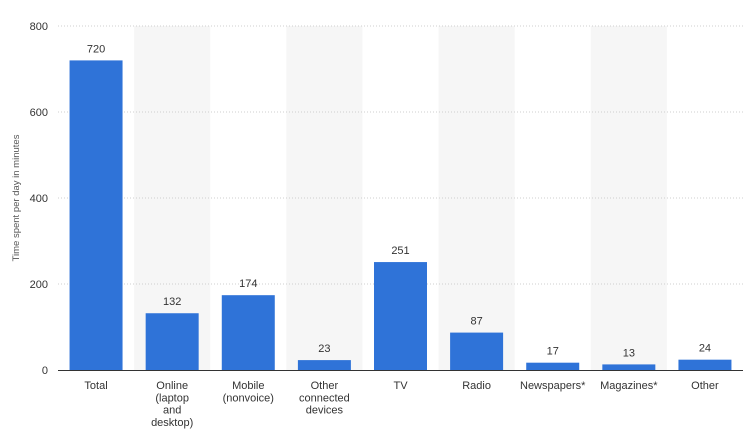 The height and width of the screenshot is (439, 748). I want to click on data-label-6: 17, so click(553, 352).